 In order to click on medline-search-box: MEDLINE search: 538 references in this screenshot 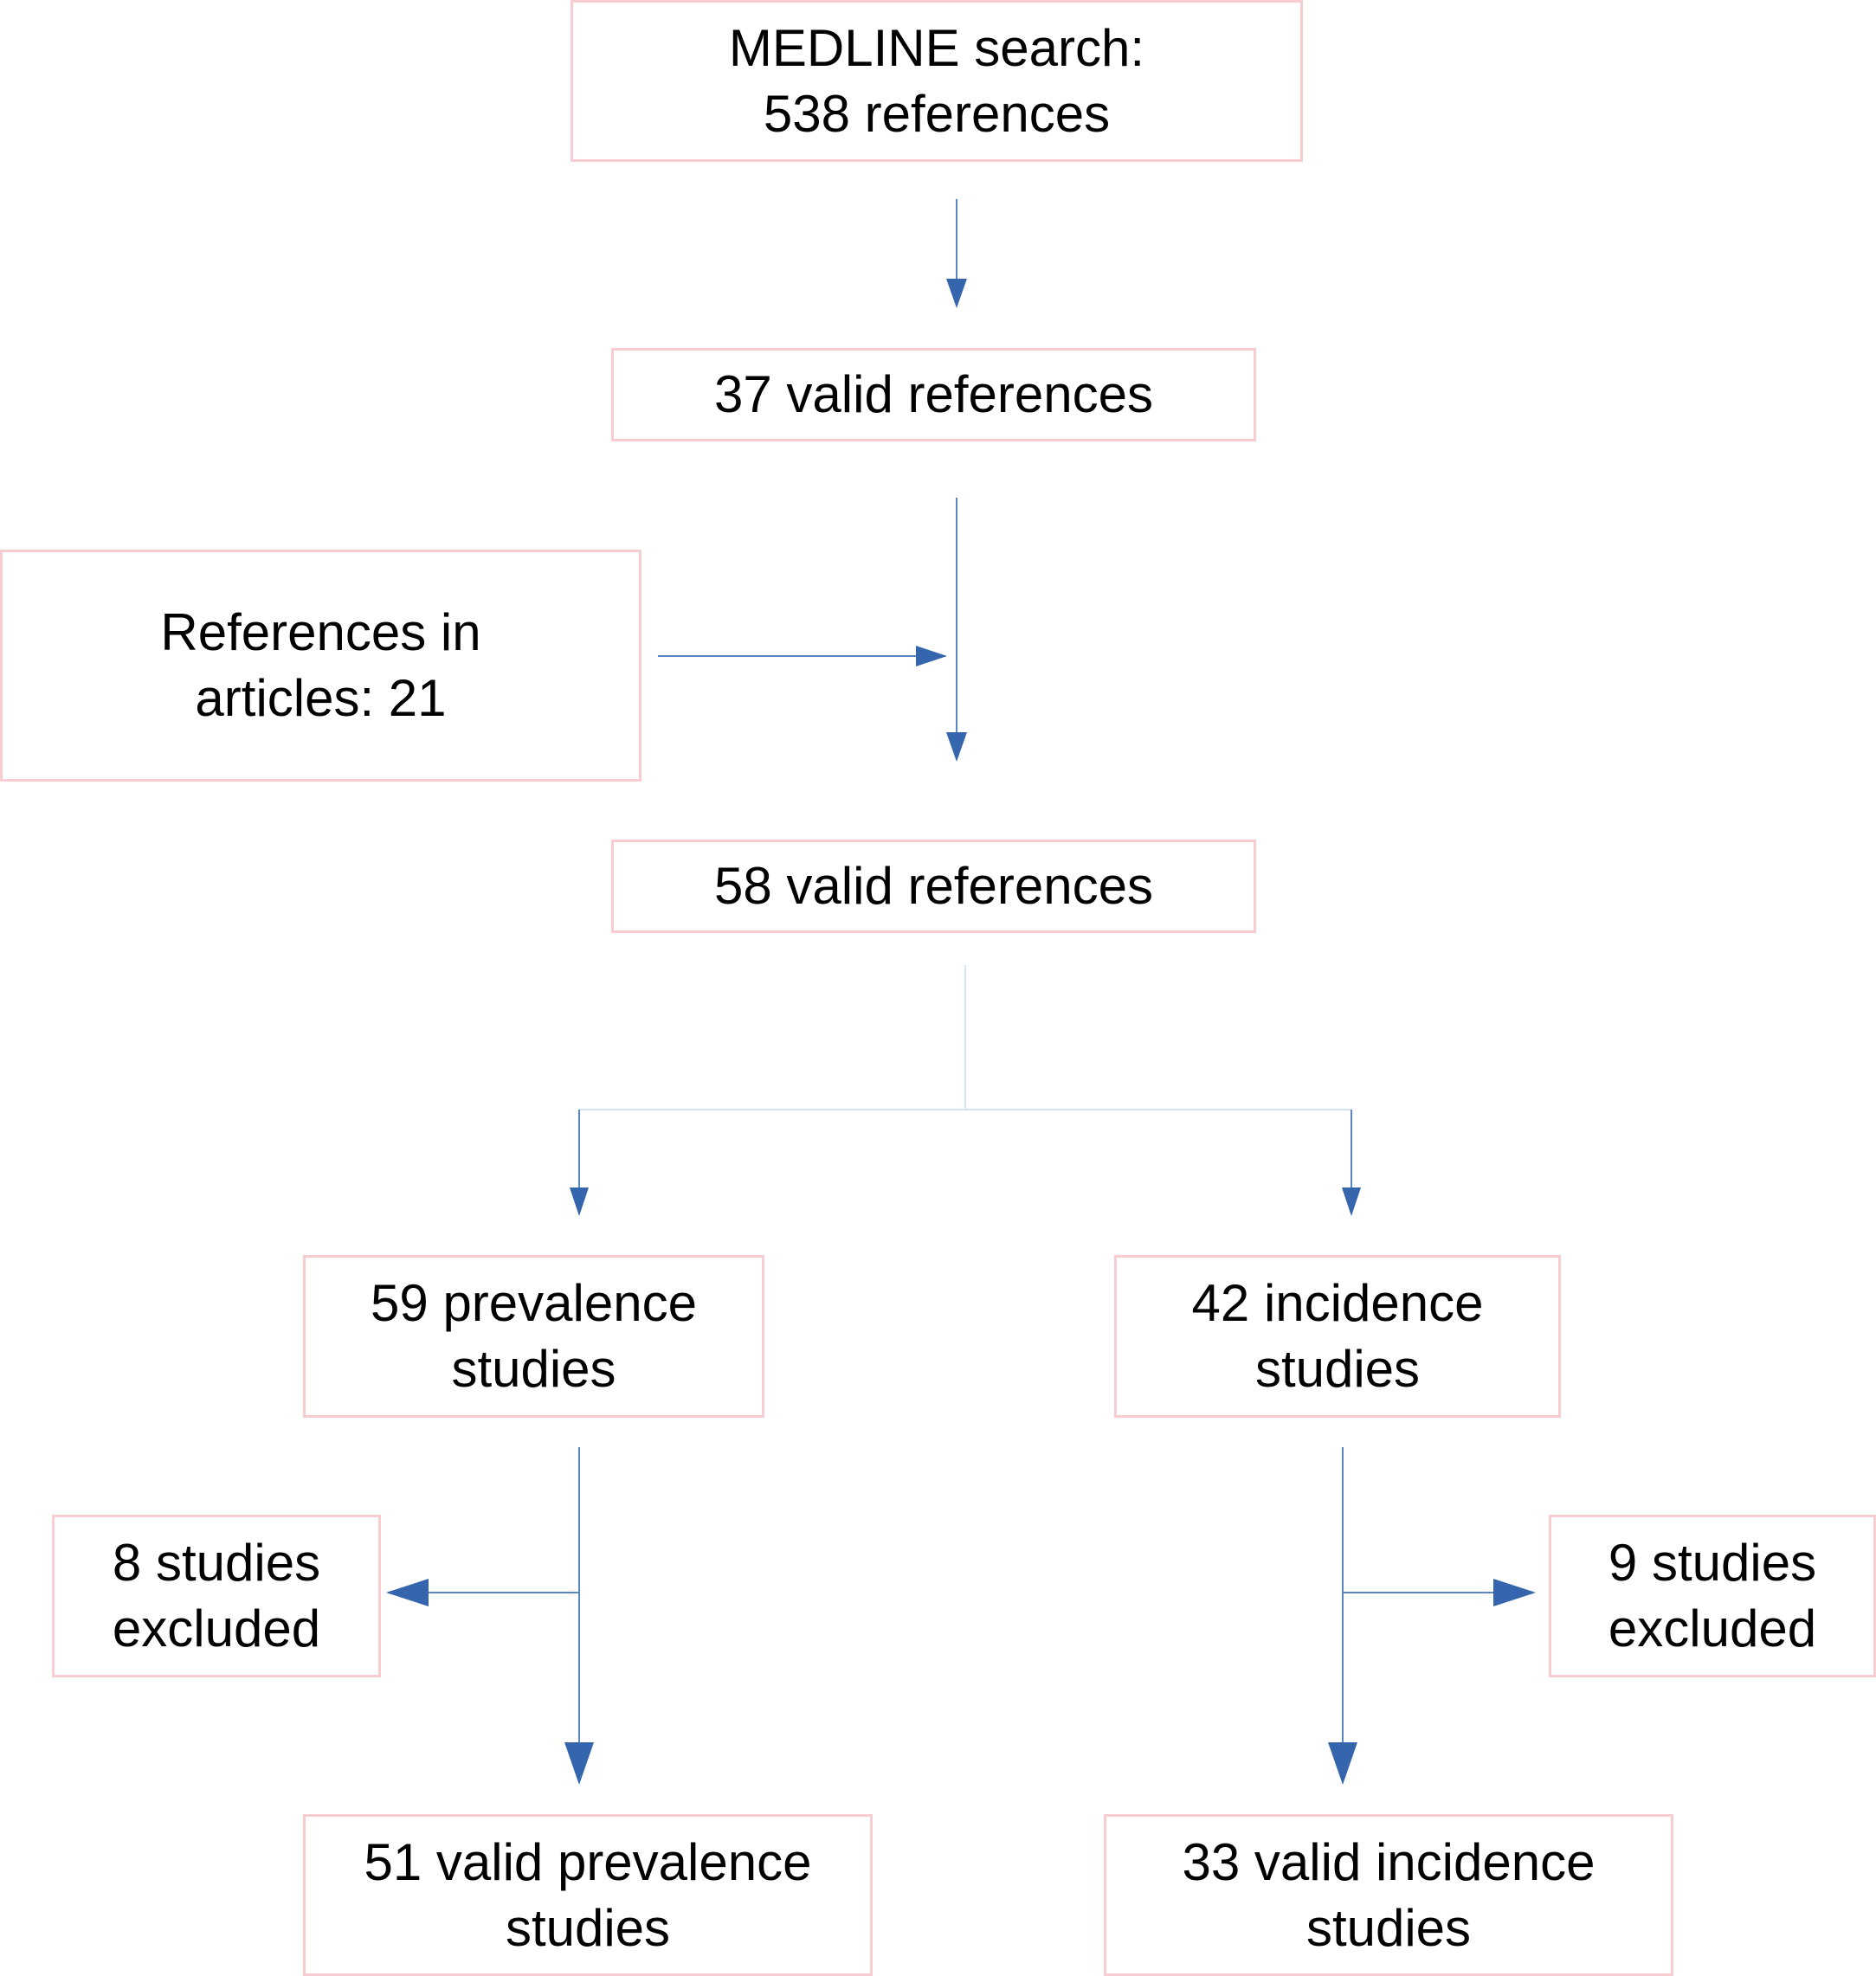, I will do `click(937, 81)`.